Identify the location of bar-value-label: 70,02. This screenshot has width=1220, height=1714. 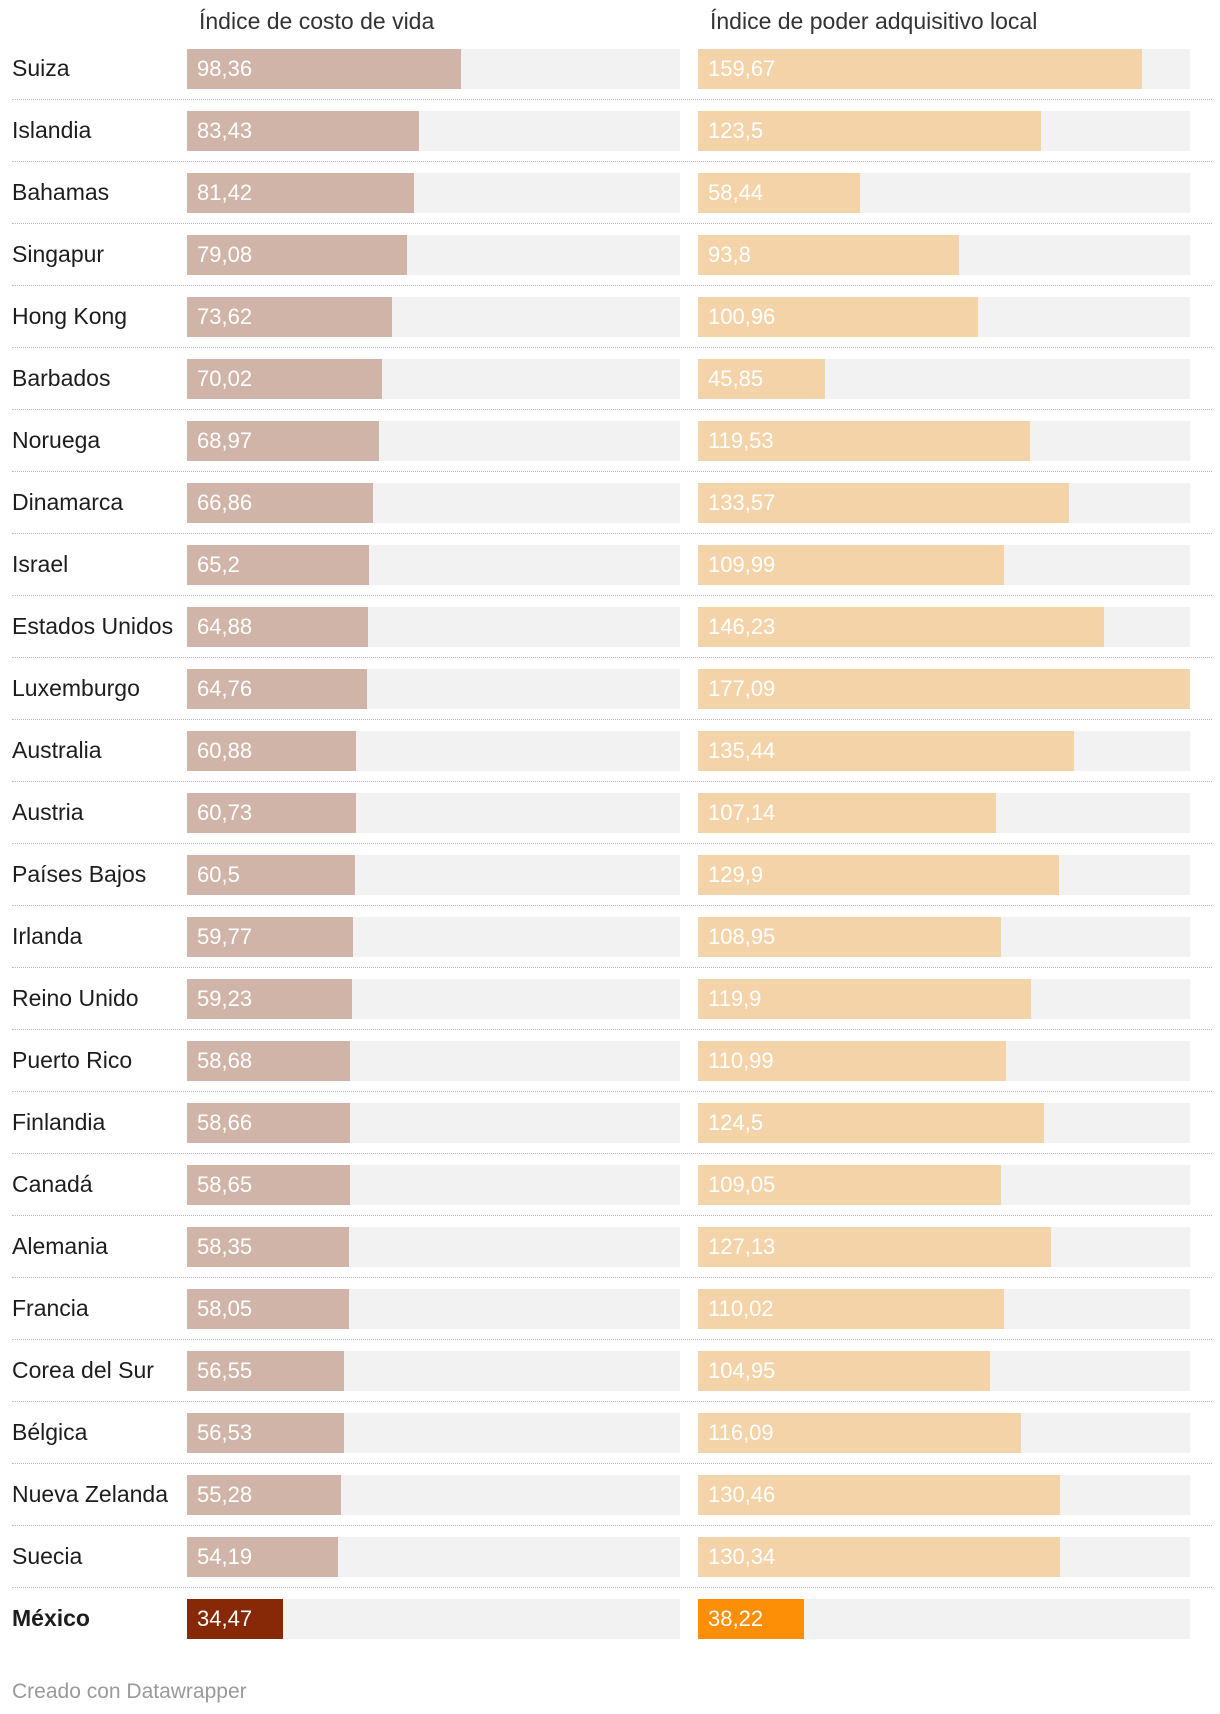
(225, 378).